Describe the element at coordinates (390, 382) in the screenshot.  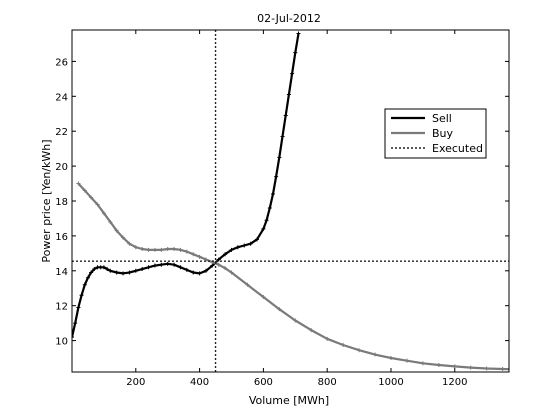
I see `x-tick-label: 1000` at that location.